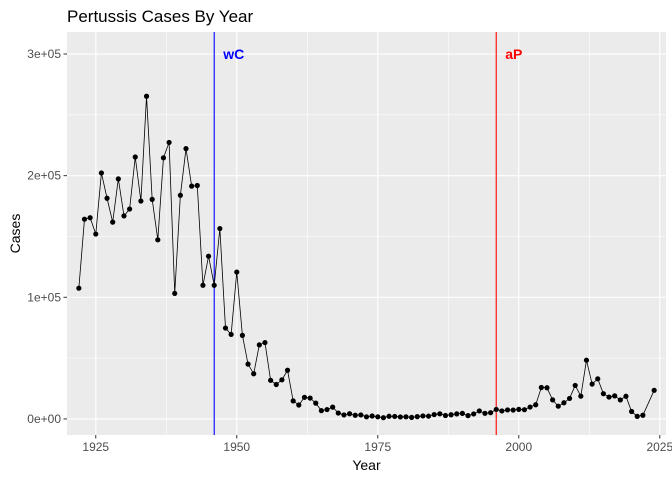  I want to click on y-axis: 0e+00 1e+05 2e+05 3e+05, so click(47, 236).